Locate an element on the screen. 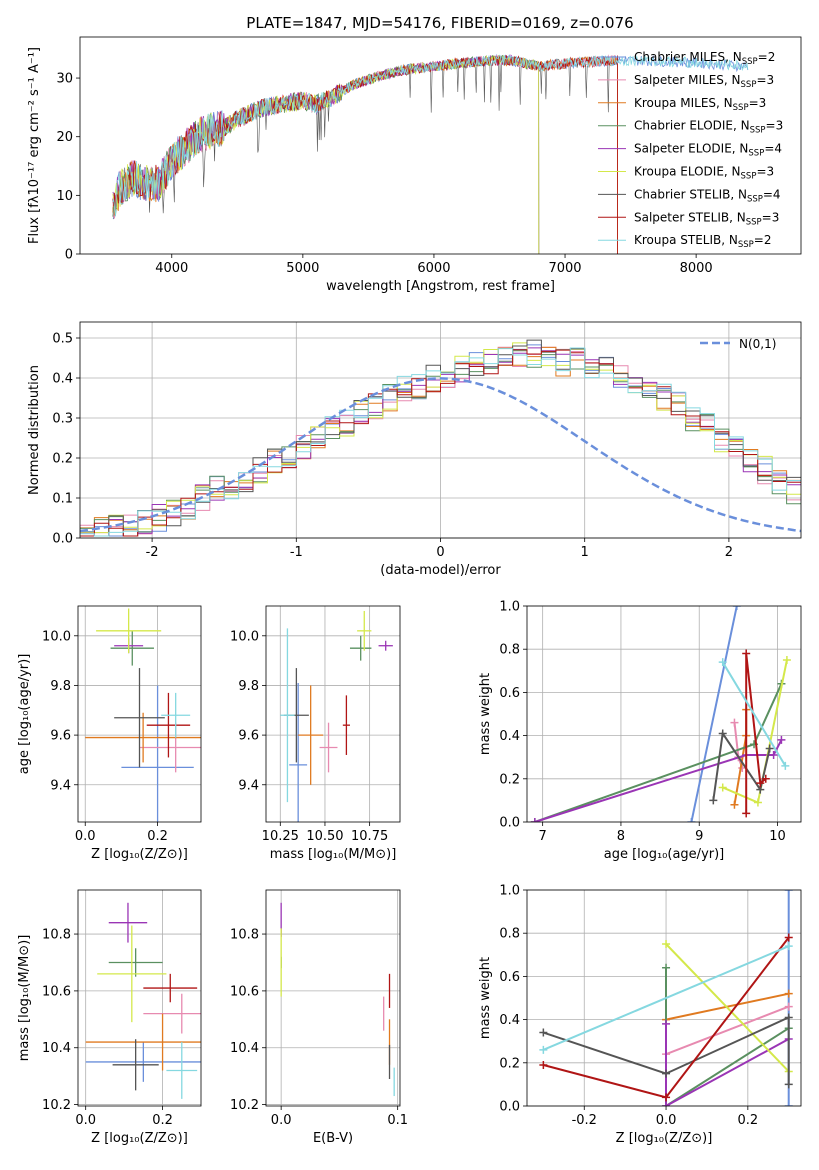 This screenshot has height=1170, width=819. y-tick-label: 10.6 is located at coordinates (56, 991).